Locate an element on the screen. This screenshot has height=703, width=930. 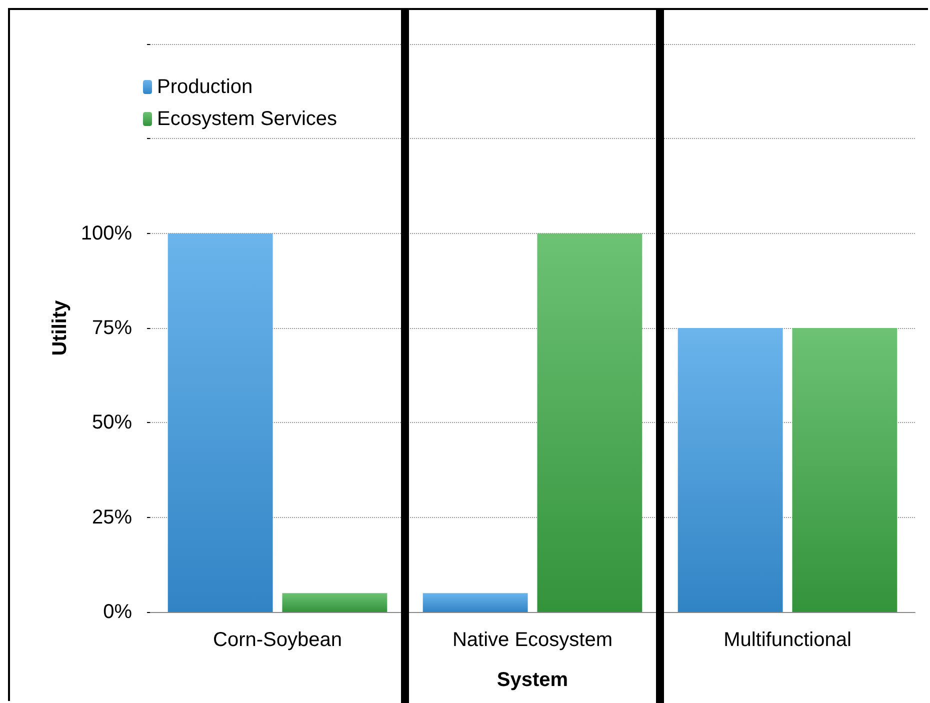
y-tick-label: 100% is located at coordinates (106, 233).